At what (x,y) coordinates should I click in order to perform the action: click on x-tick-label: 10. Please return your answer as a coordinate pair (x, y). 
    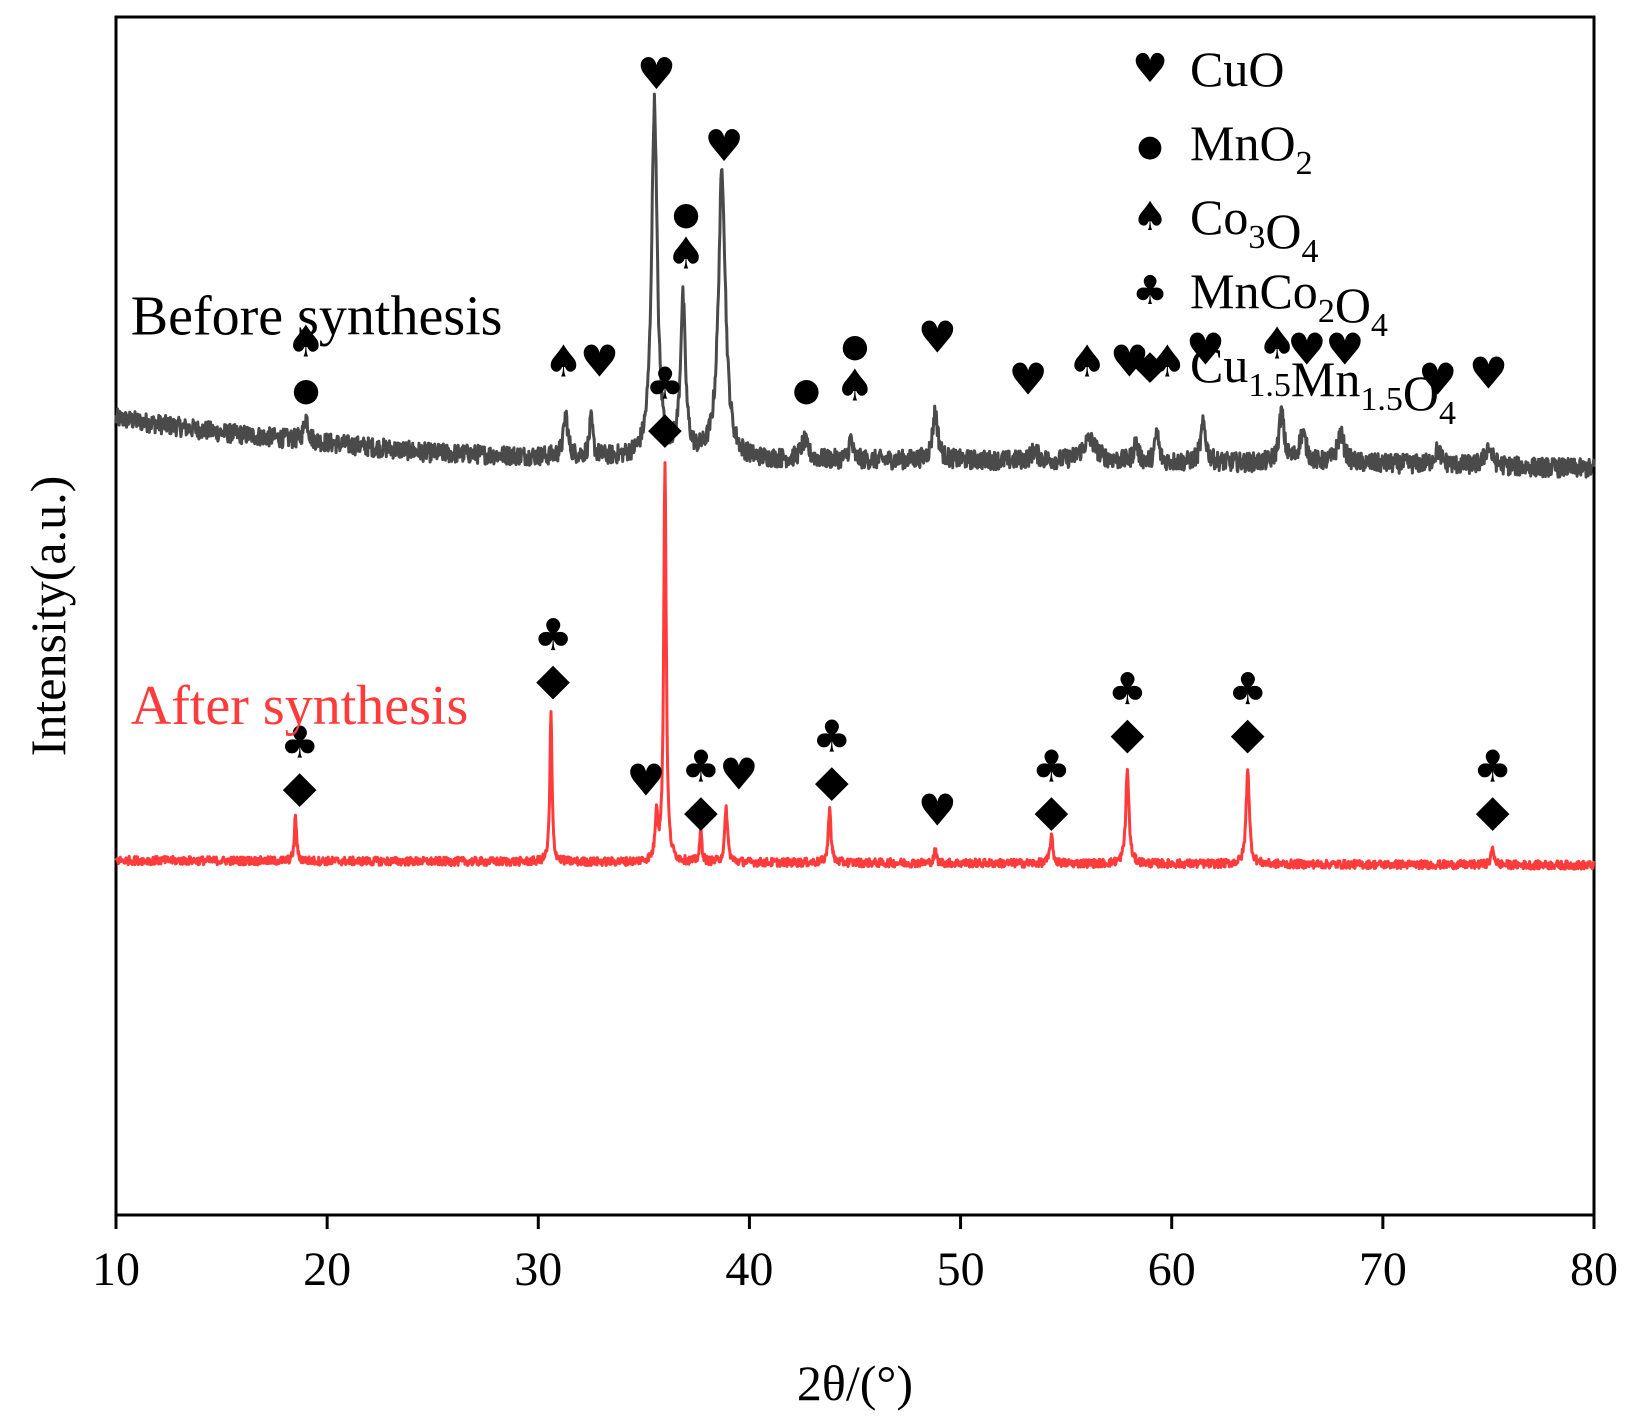
    Looking at the image, I should click on (116, 1269).